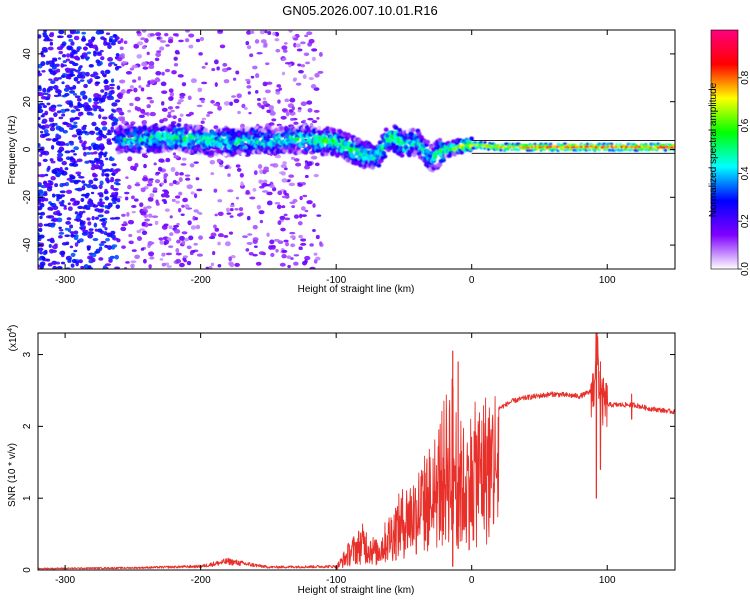  Describe the element at coordinates (745, 125) in the screenshot. I see `colorbar-tick-label: 0.6` at that location.